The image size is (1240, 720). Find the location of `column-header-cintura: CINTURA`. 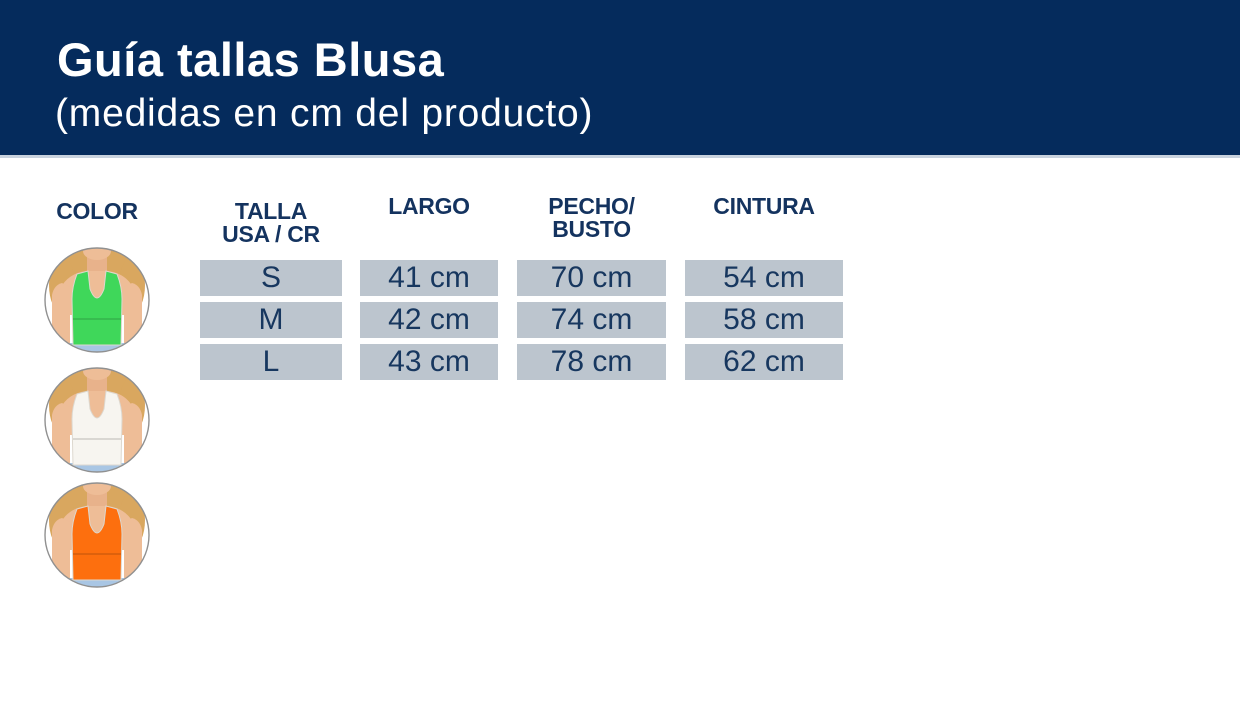

column-header-cintura: CINTURA is located at coordinates (764, 206).